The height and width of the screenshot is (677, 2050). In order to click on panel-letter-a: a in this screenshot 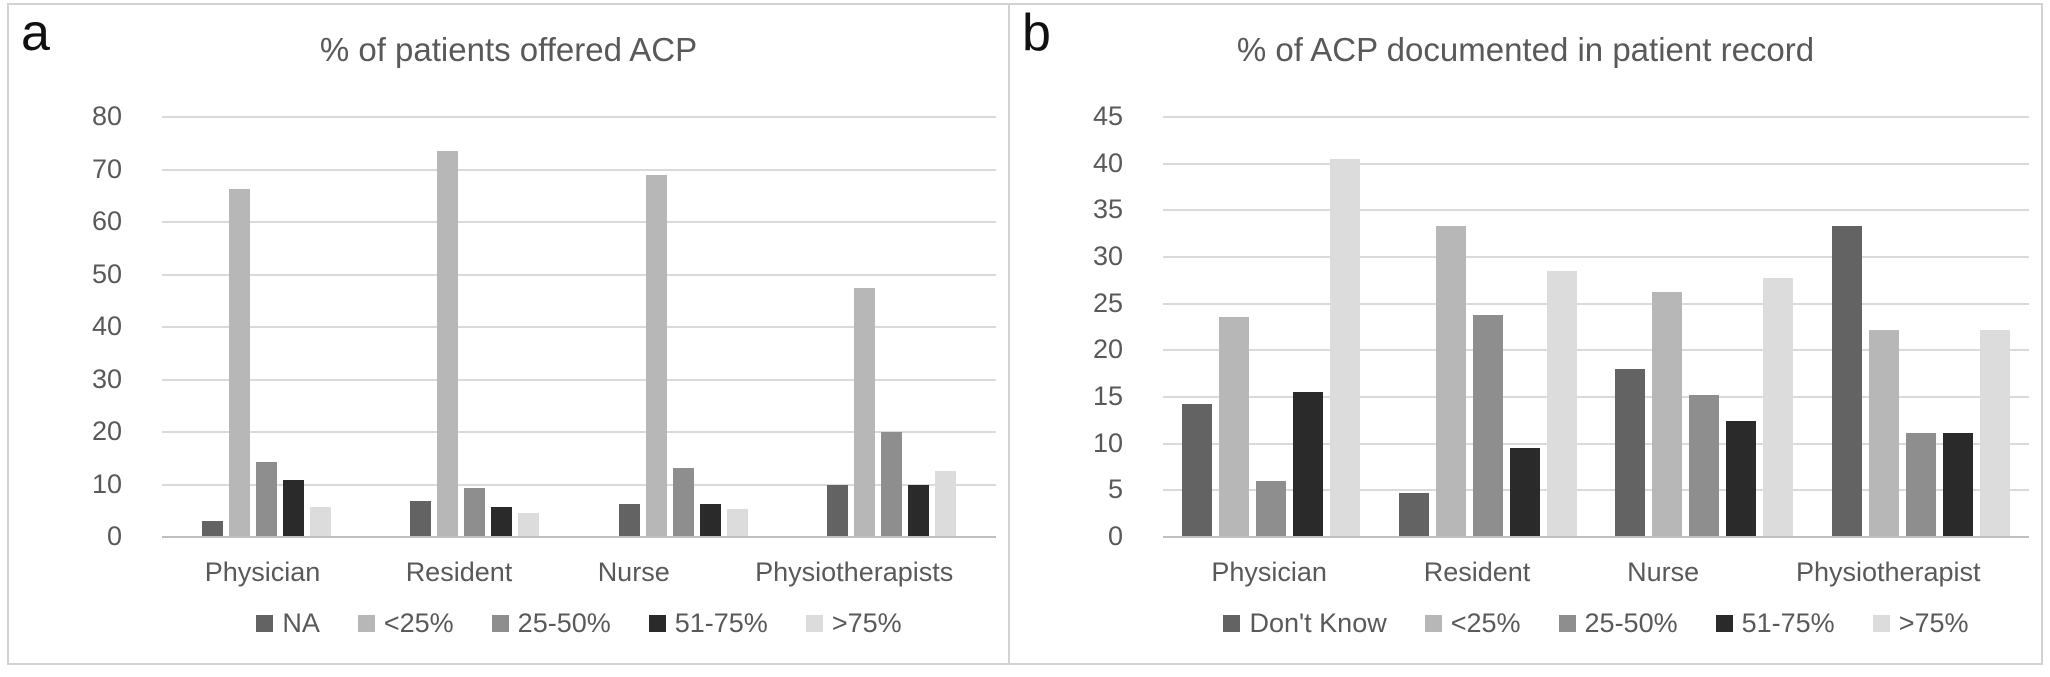, I will do `click(35, 33)`.